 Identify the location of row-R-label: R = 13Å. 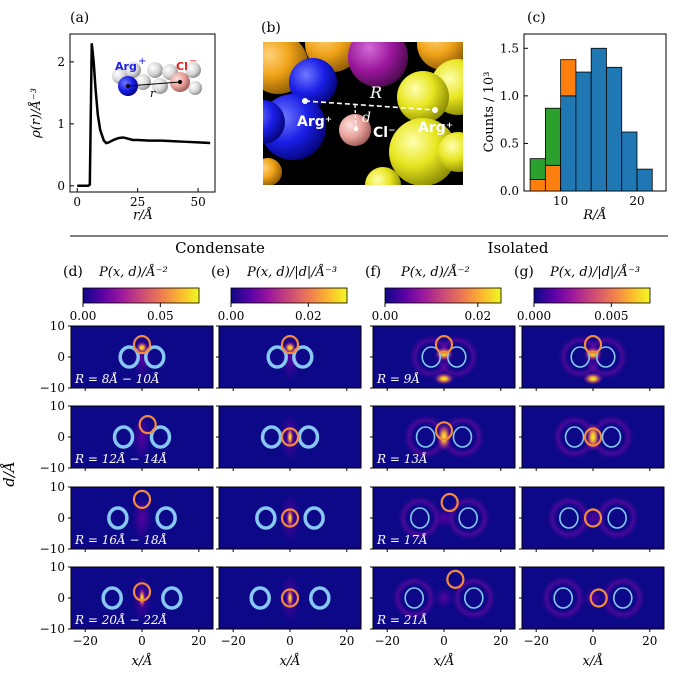
(402, 458).